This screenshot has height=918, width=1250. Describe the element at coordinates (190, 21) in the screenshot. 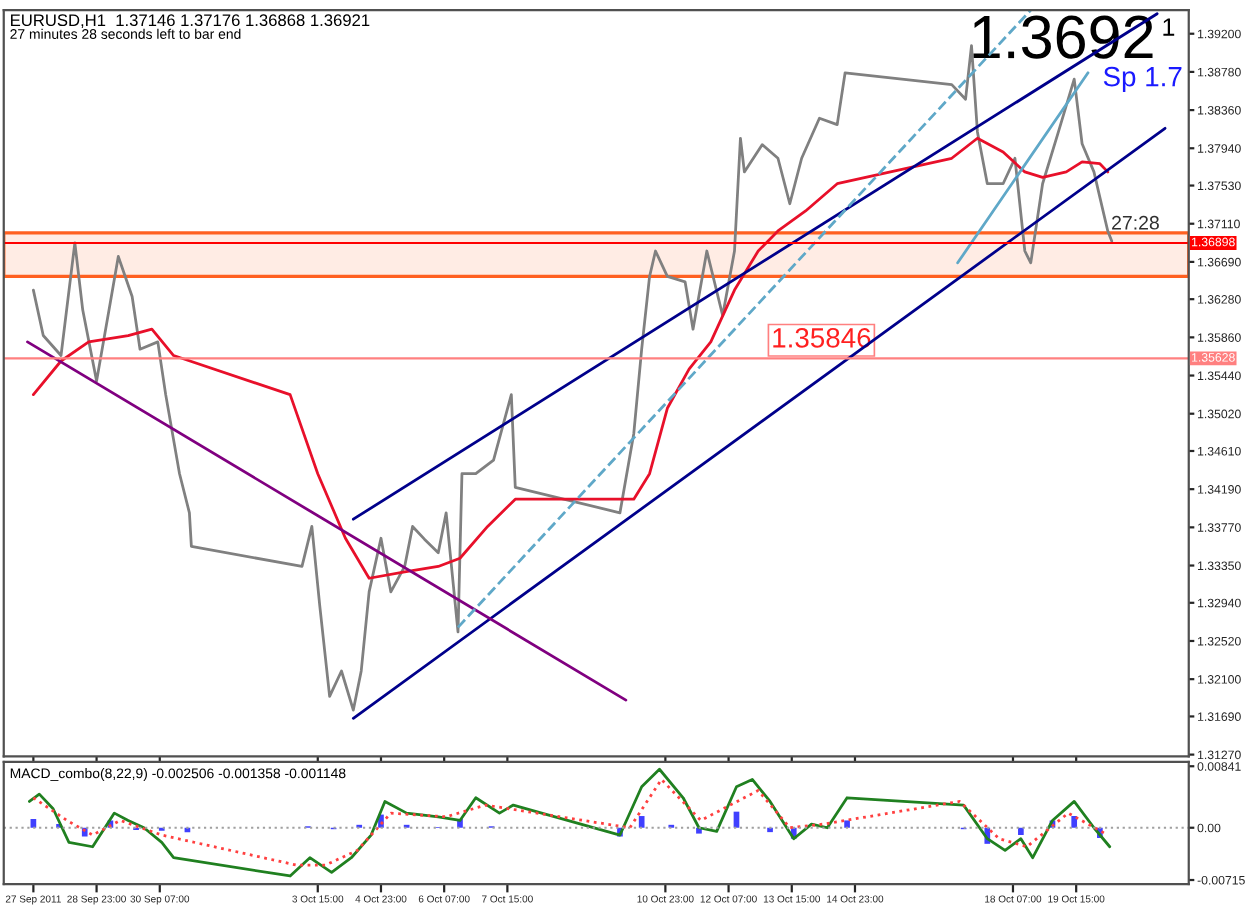

I see `annotation: EURUSD,H1 1.37146 1.37176 1.36868 1.36921` at that location.